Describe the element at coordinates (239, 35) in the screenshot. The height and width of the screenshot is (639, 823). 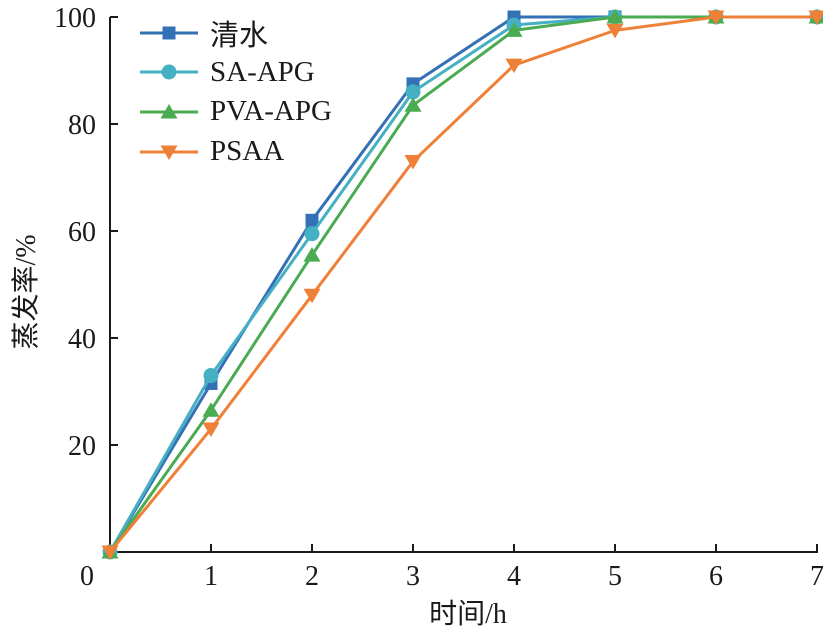
I see `legend-label: 清水` at that location.